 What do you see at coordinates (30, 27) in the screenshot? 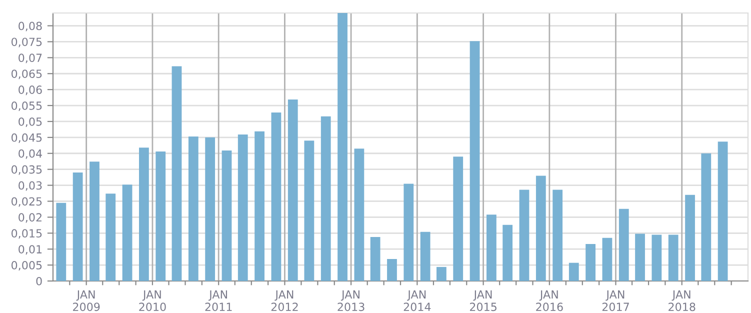
I see `y-tick-label: 0,08` at bounding box center [30, 27].